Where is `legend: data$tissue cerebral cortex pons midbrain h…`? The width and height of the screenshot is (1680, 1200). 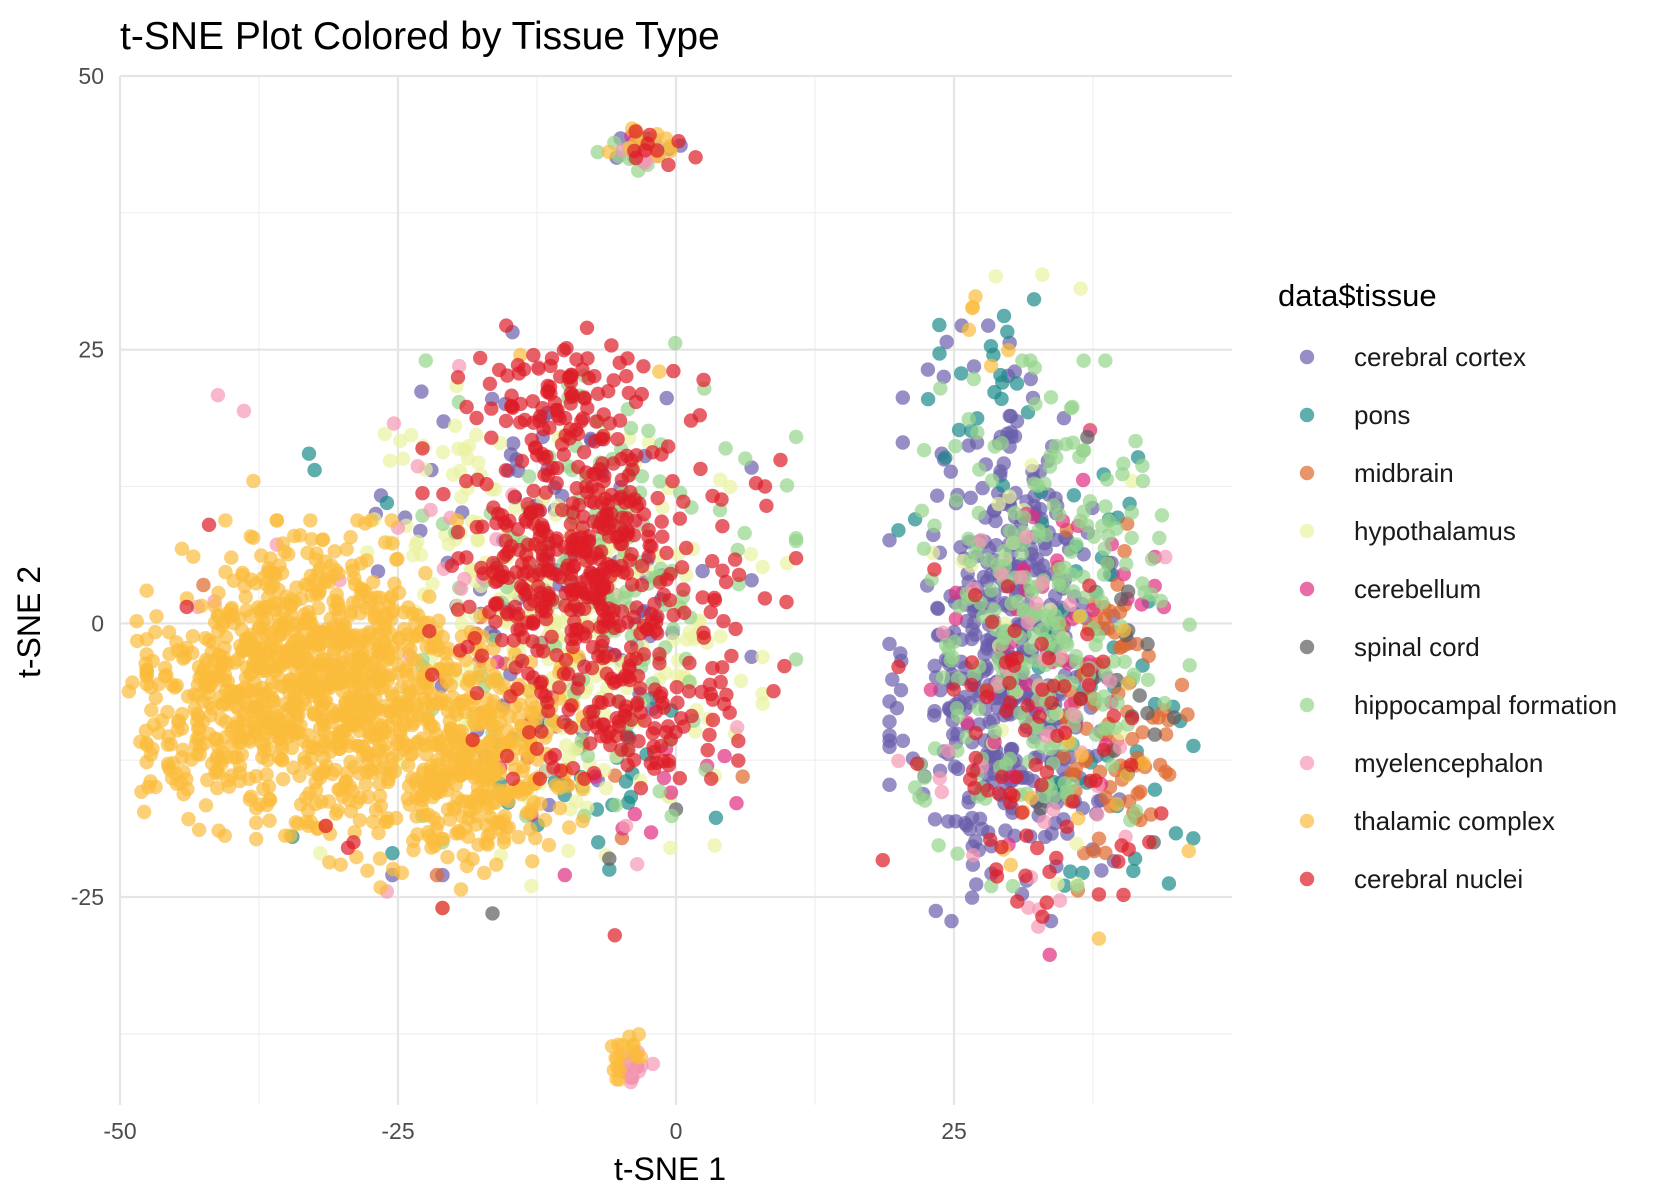 legend: data$tissue cerebral cortex pons midbrain h… is located at coordinates (1447, 586).